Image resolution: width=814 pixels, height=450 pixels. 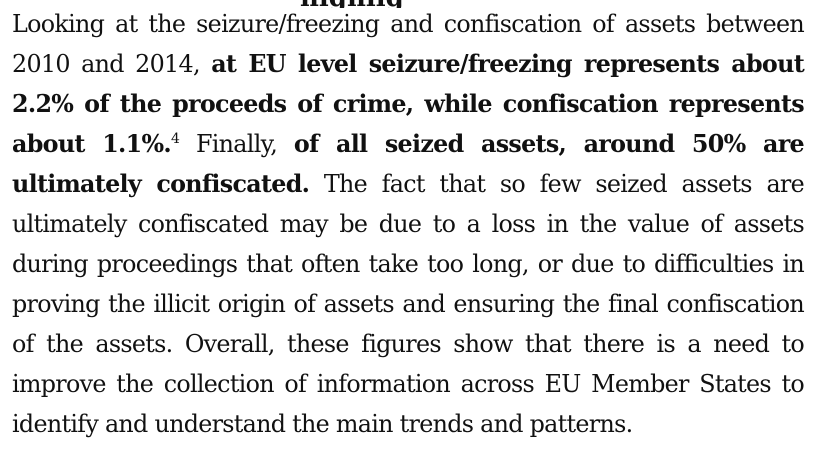 What do you see at coordinates (236, 144) in the screenshot?
I see `paragraph-text-transition: Finally,` at bounding box center [236, 144].